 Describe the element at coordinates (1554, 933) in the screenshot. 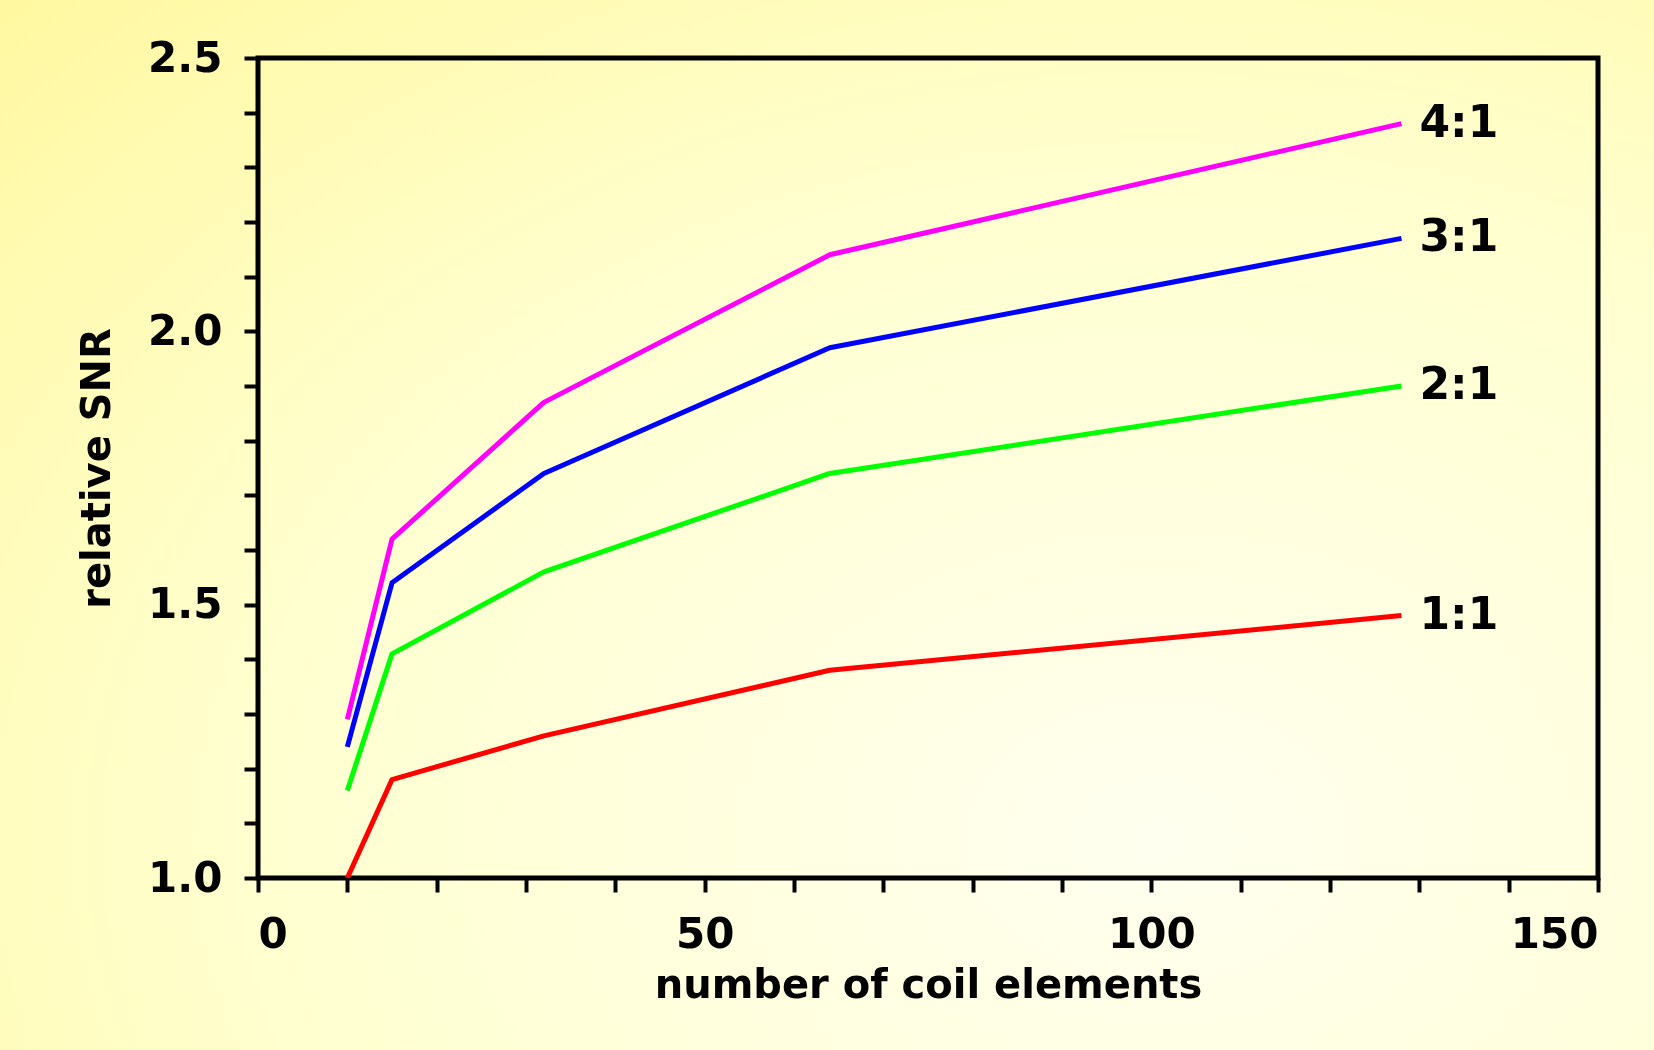

I see `x-tick-label: 150` at that location.